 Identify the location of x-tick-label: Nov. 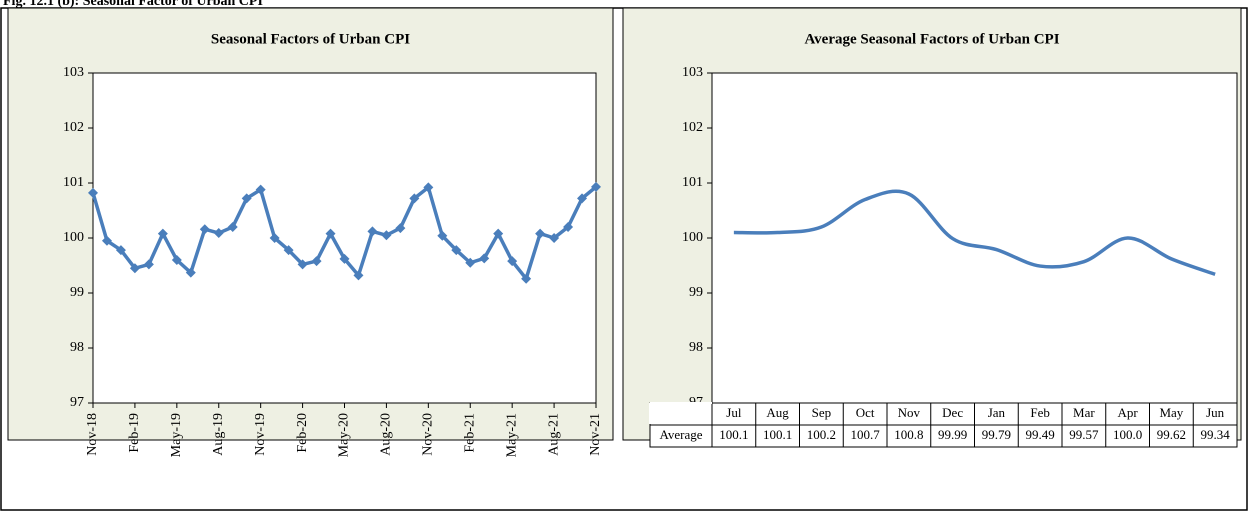
(909, 412).